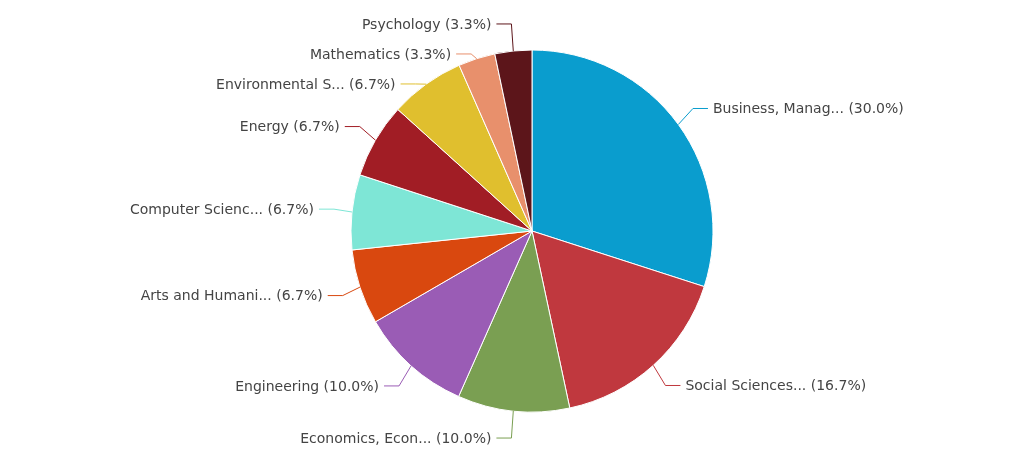 The width and height of the screenshot is (1016, 459). Describe the element at coordinates (307, 385) in the screenshot. I see `slice-label: Engineering (10.0%)` at that location.